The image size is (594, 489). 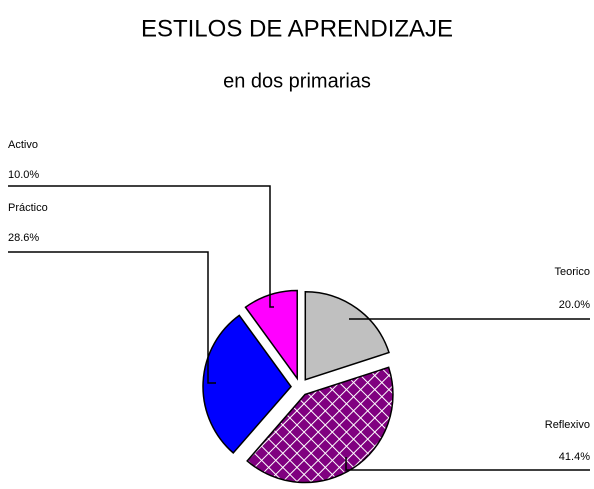 I want to click on slice-label: Reflexivo, so click(x=567, y=425).